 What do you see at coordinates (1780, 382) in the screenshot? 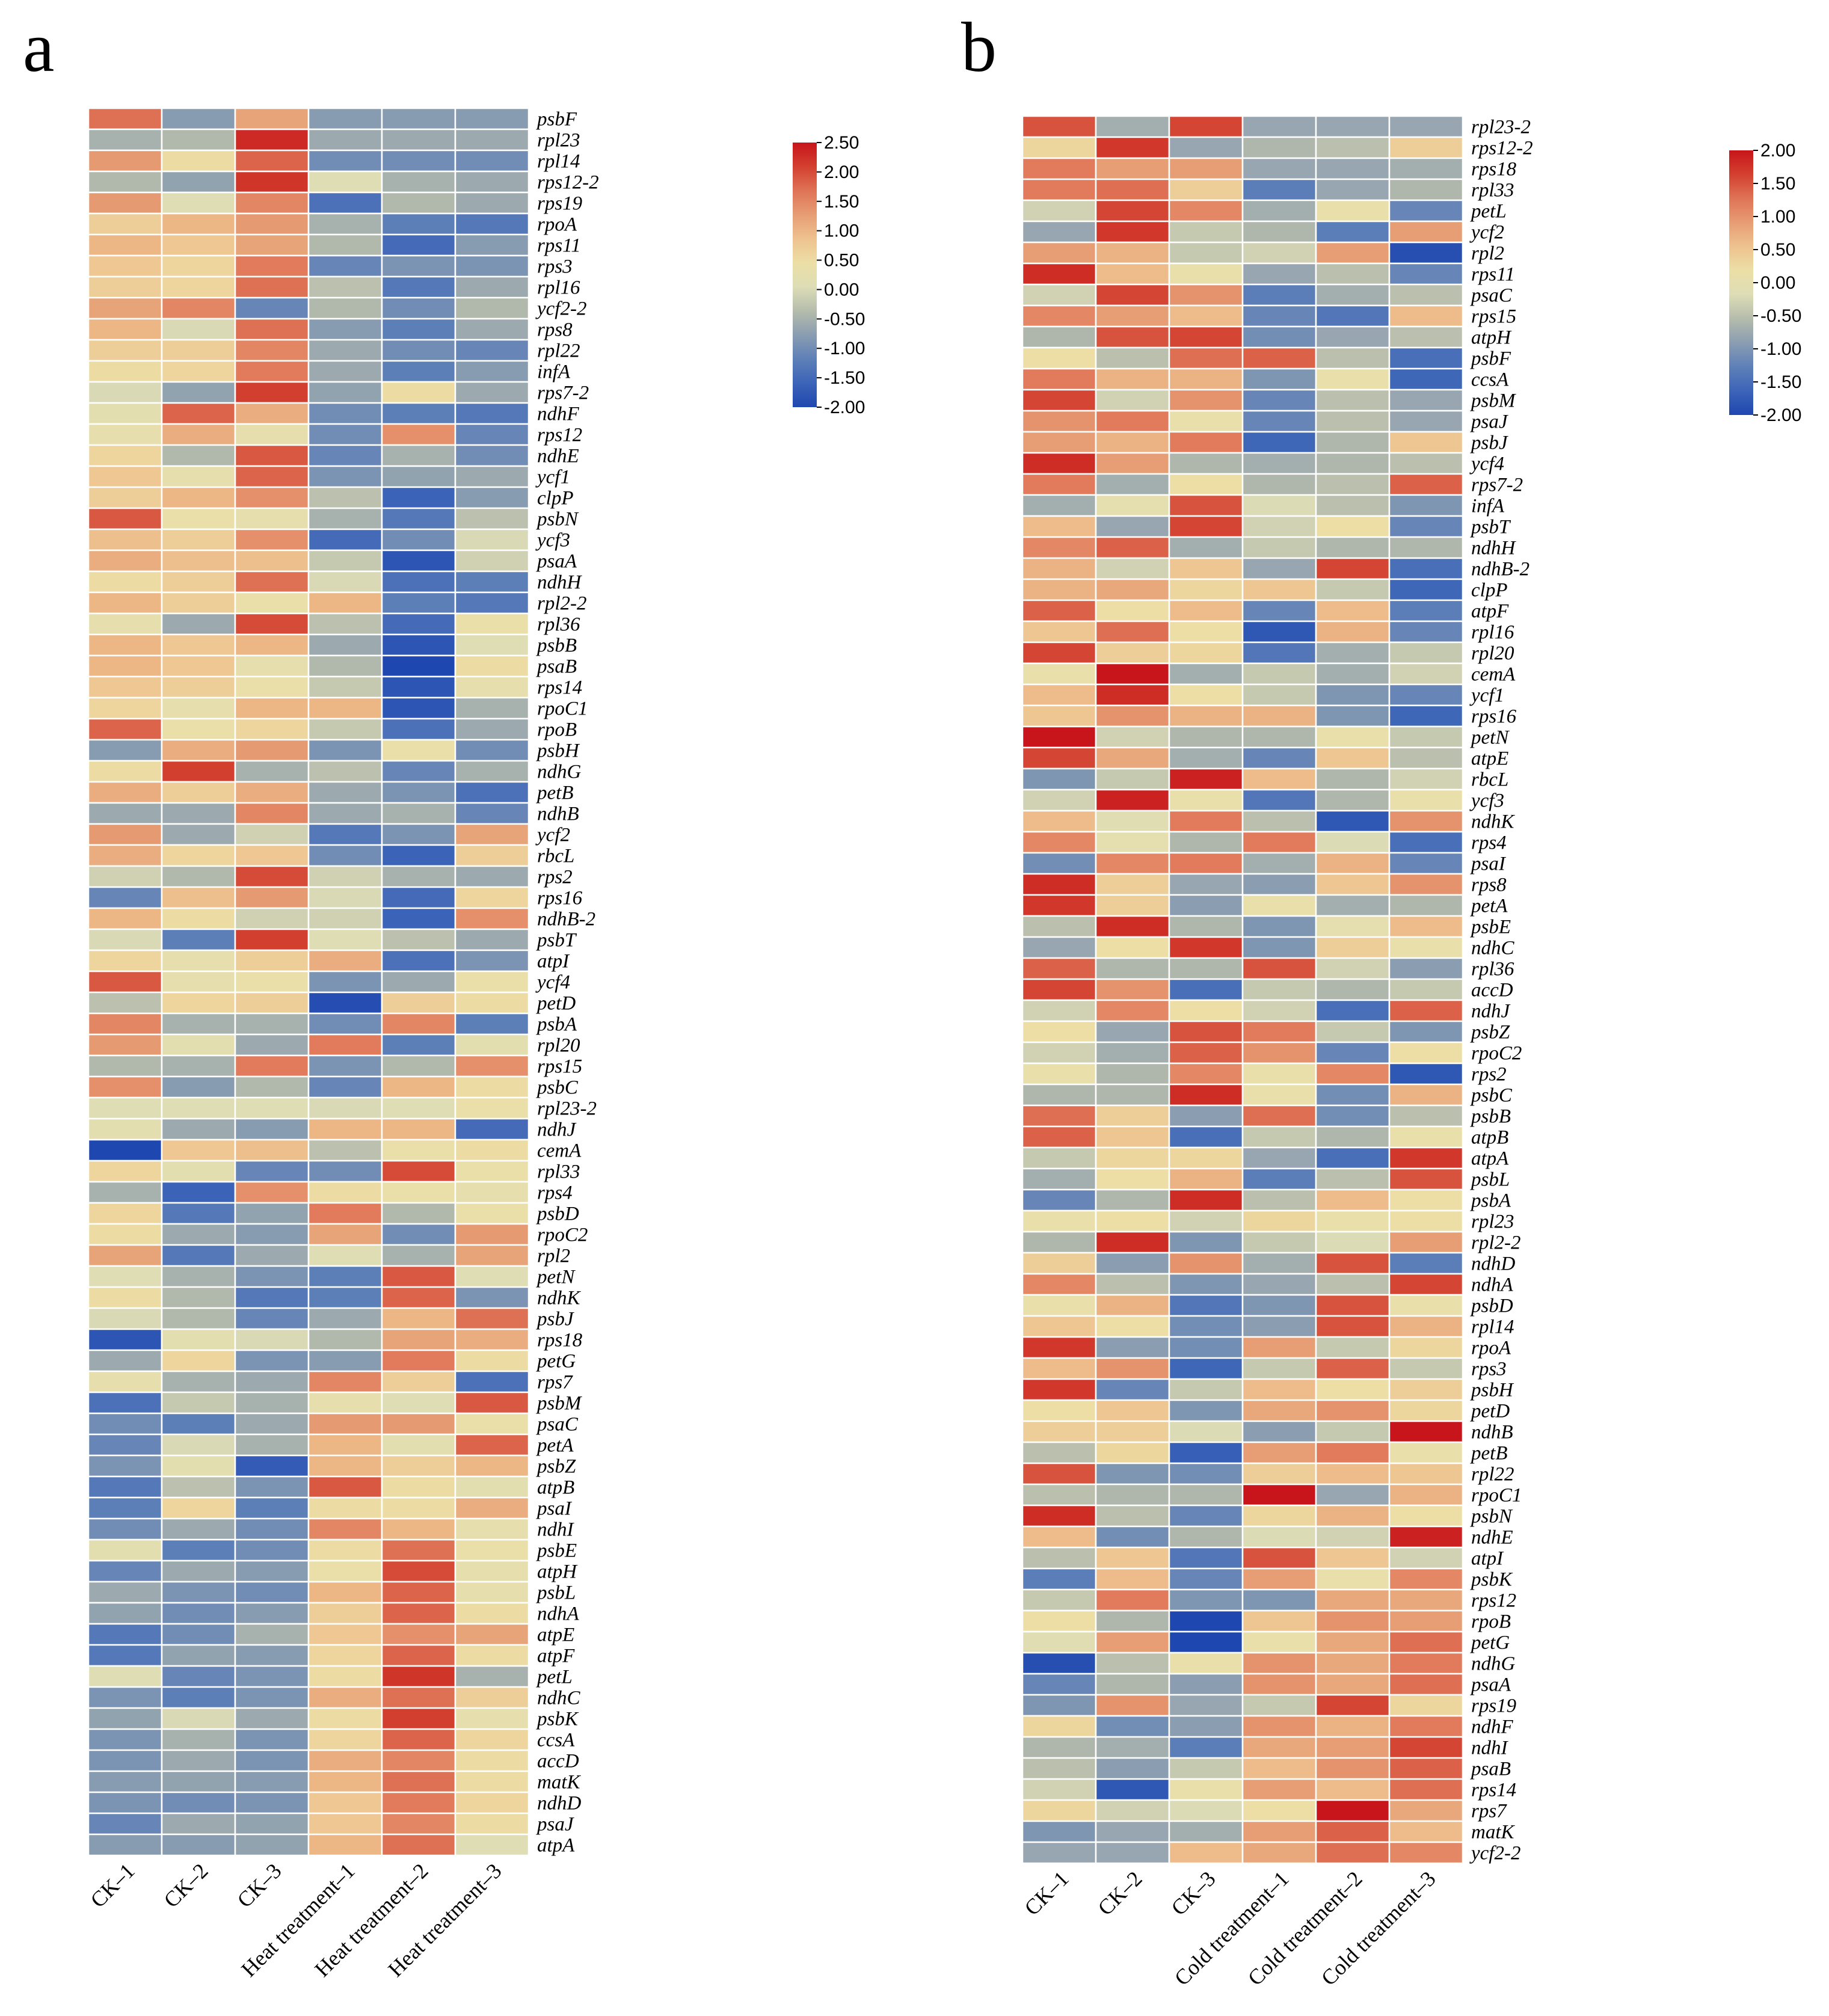
I see `colorbar-tick-label-b-8: -1.50` at bounding box center [1780, 382].